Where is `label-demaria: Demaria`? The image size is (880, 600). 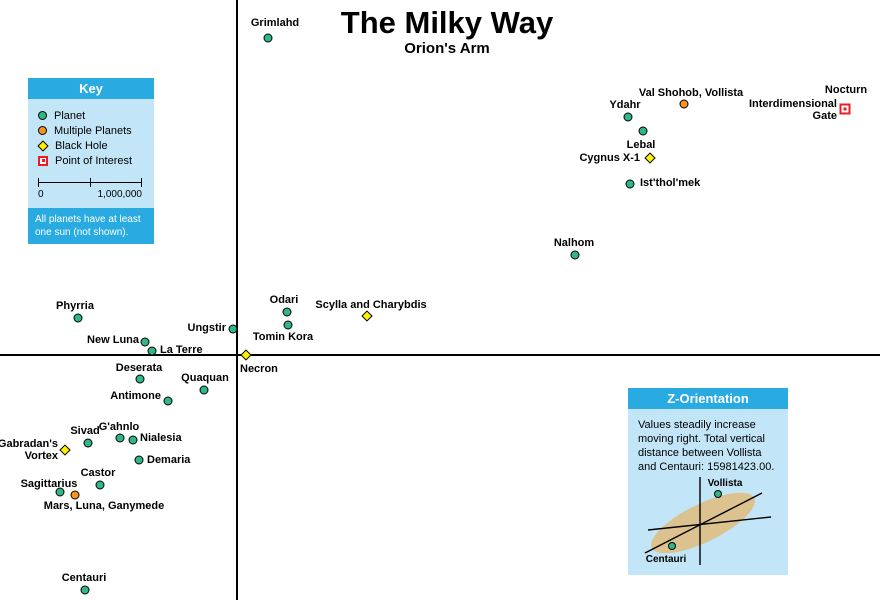
label-demaria: Demaria is located at coordinates (169, 460).